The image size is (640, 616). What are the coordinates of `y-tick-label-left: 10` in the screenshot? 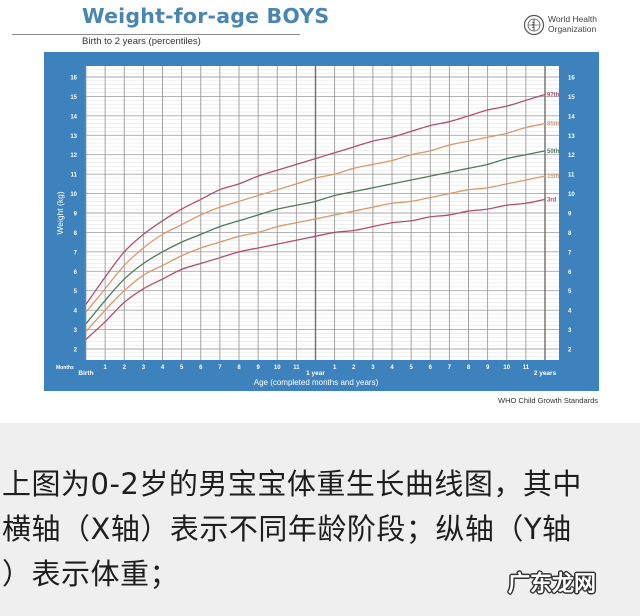 It's located at (73, 195).